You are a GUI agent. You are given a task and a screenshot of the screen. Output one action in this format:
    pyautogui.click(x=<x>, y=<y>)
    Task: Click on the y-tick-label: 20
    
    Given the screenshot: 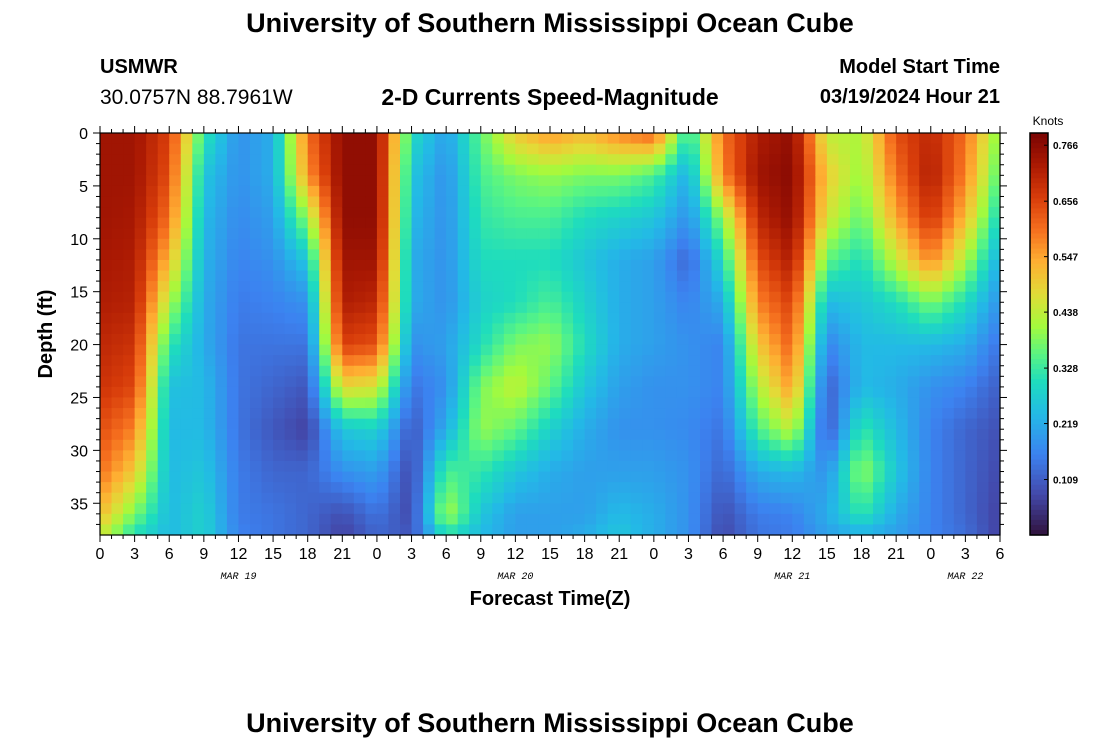 What is the action you would take?
    pyautogui.click(x=79, y=346)
    